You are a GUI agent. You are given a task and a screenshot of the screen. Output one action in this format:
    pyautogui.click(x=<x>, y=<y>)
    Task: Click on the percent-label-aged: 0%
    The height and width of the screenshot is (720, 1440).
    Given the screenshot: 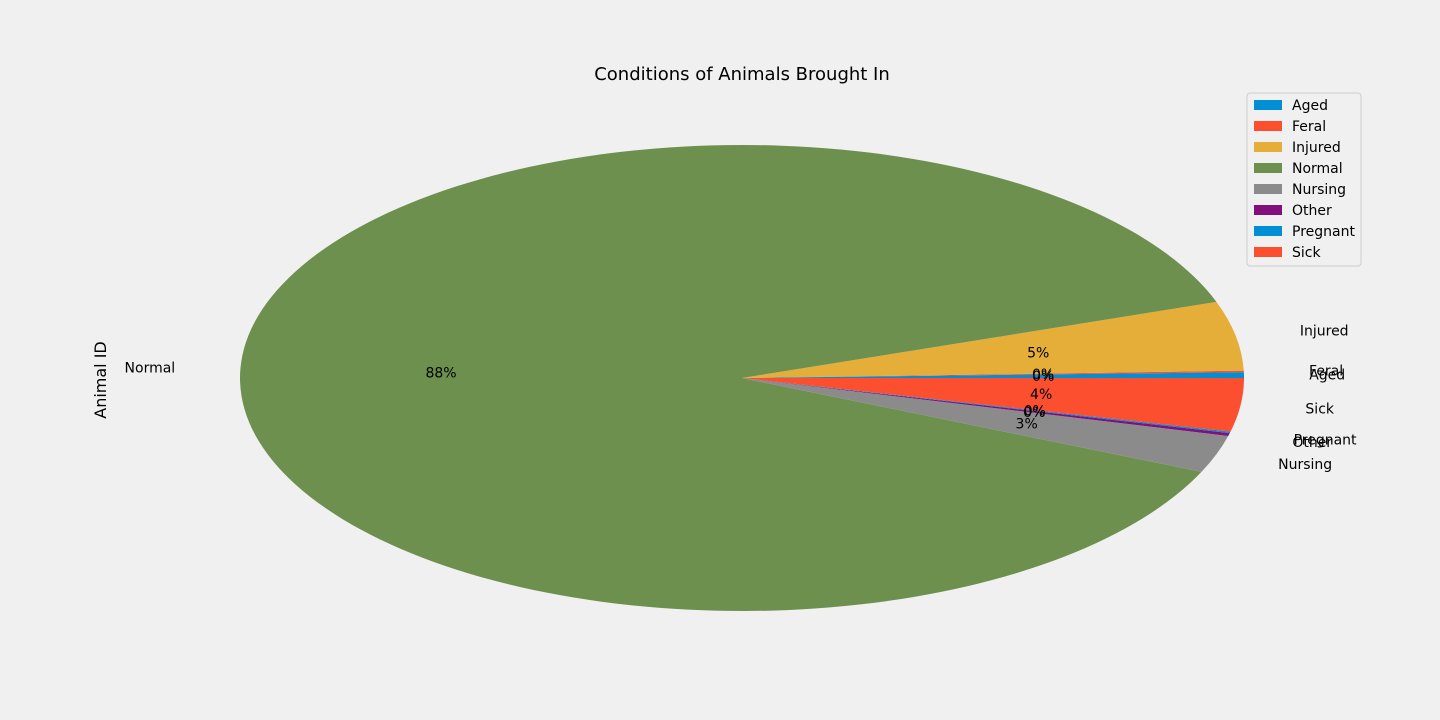 What is the action you would take?
    pyautogui.click(x=1043, y=377)
    